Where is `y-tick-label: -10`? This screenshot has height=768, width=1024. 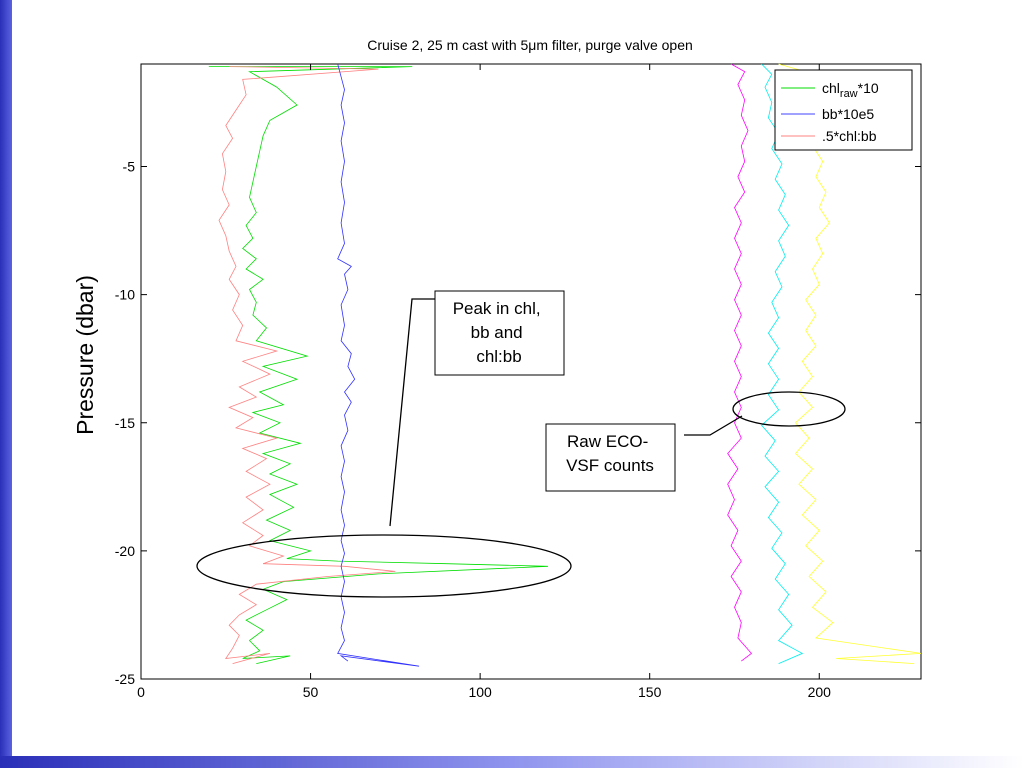
y-tick-label: -10 is located at coordinates (125, 295).